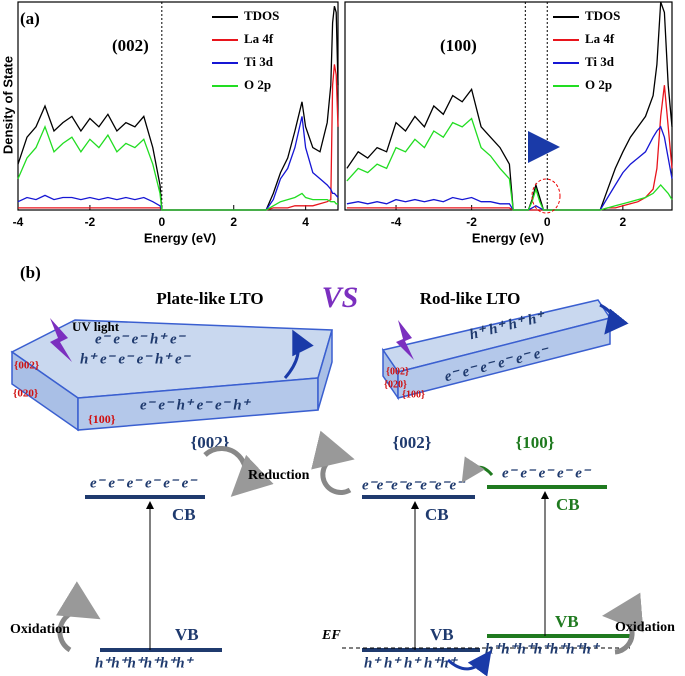 The height and width of the screenshot is (676, 685). I want to click on facet-title: {002}, so click(412, 442).